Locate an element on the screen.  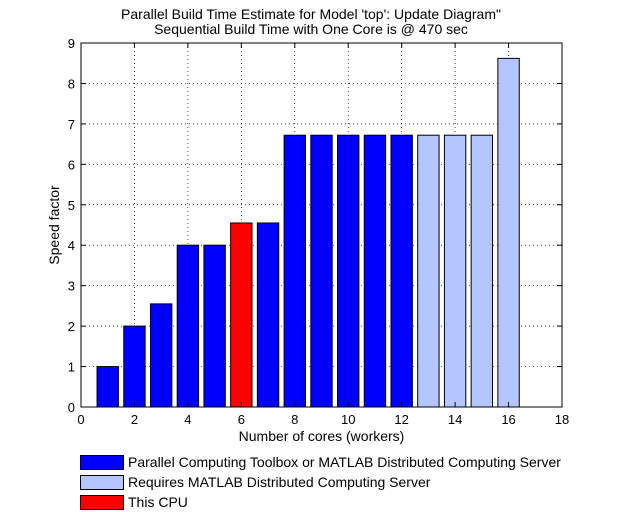
y-tick-label: 6 is located at coordinates (71, 164).